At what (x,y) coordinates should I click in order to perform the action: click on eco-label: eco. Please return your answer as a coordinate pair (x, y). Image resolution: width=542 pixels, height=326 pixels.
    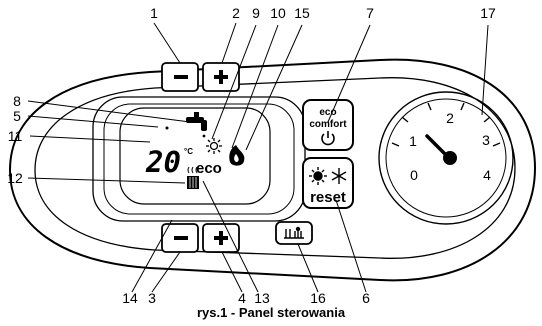
    Looking at the image, I should click on (327, 112).